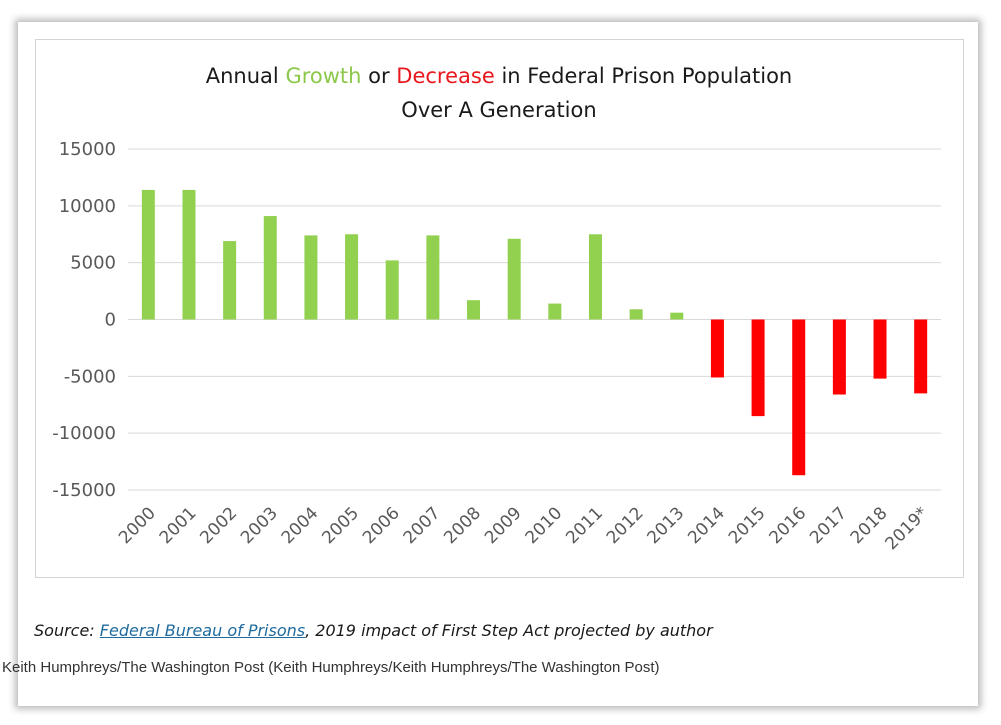  I want to click on x-tick-label: 2014, so click(706, 525).